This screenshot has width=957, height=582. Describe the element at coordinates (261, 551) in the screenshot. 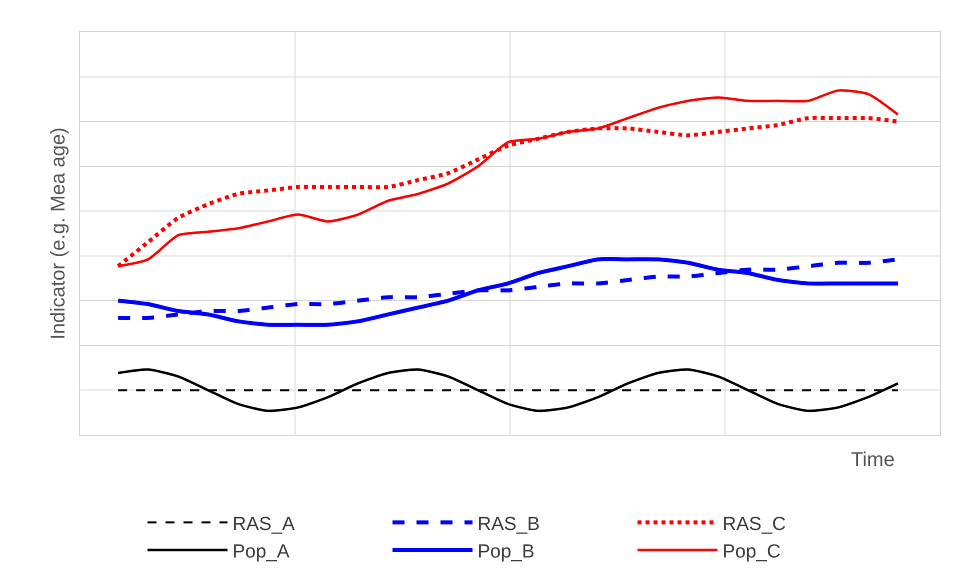

I see `legend-label: Pop_A` at that location.